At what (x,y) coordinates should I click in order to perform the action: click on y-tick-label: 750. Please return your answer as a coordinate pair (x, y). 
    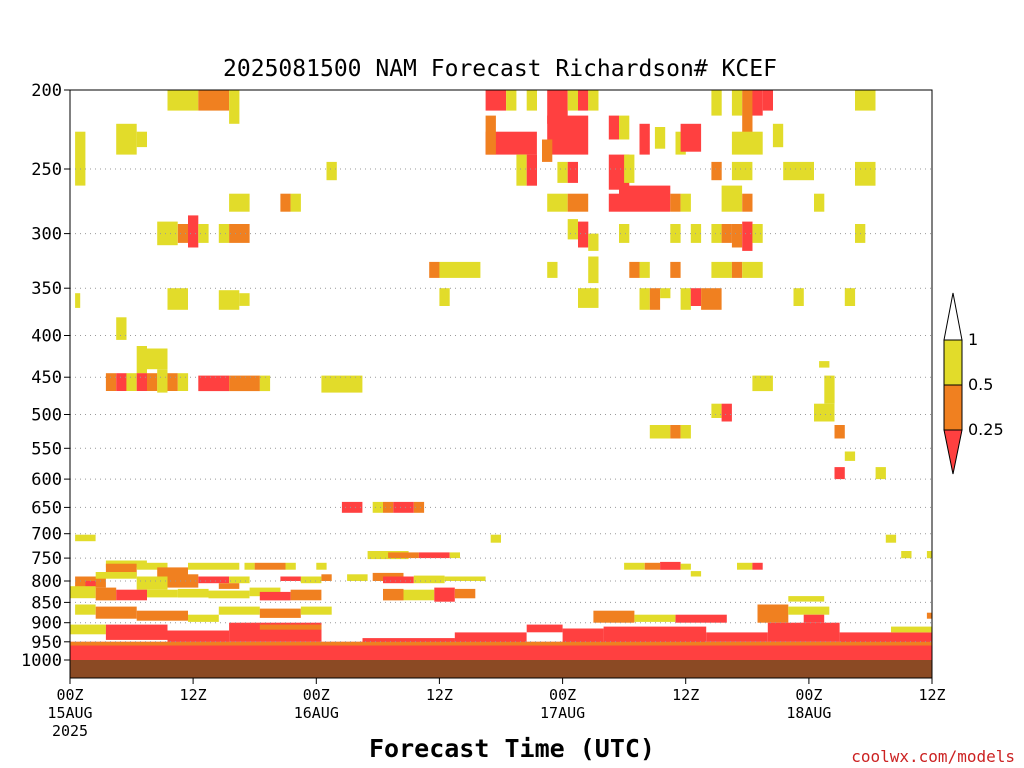
    Looking at the image, I should click on (46, 559).